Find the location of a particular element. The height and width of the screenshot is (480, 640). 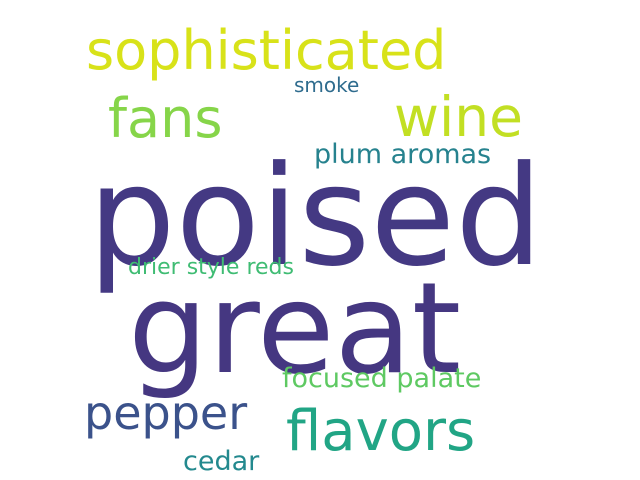

word-wine: wine is located at coordinates (458, 117).